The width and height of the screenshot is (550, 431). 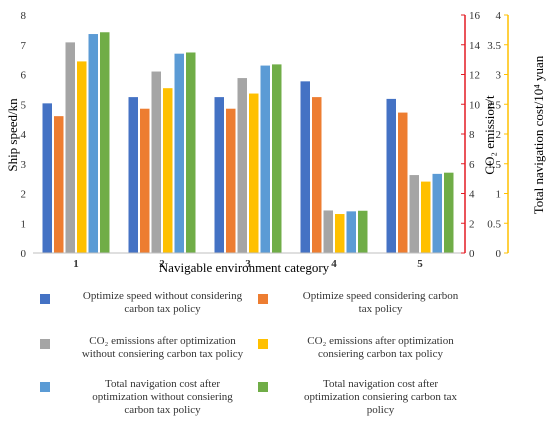 What do you see at coordinates (363, 231) in the screenshot?
I see `bar-series6-cat4` at bounding box center [363, 231].